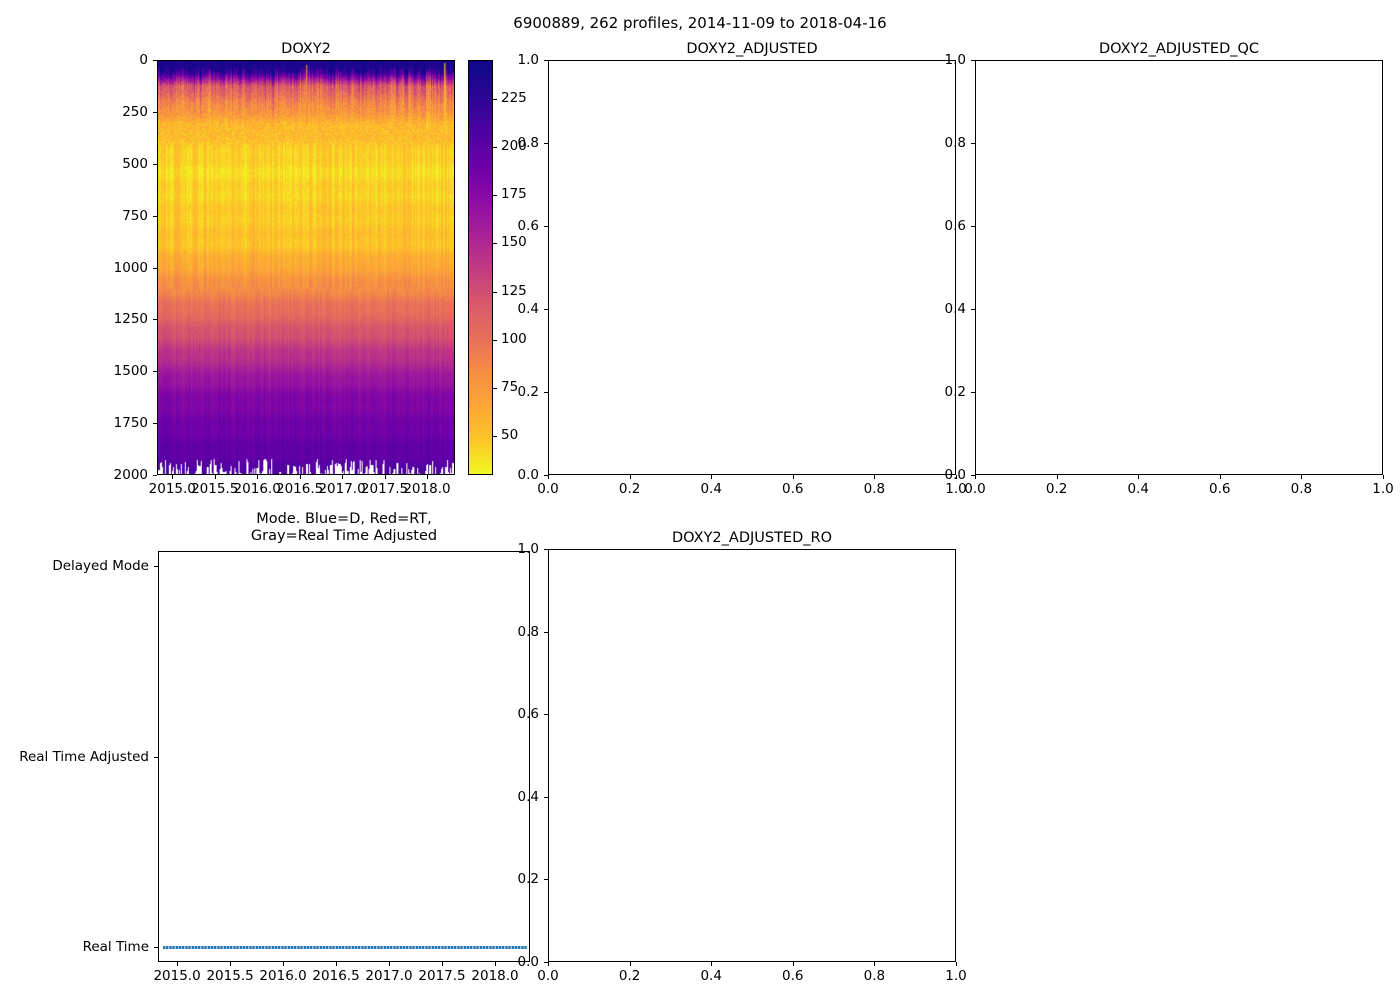 This screenshot has width=1400, height=1000. What do you see at coordinates (130, 371) in the screenshot?
I see `y-tick-label: 1500` at bounding box center [130, 371].